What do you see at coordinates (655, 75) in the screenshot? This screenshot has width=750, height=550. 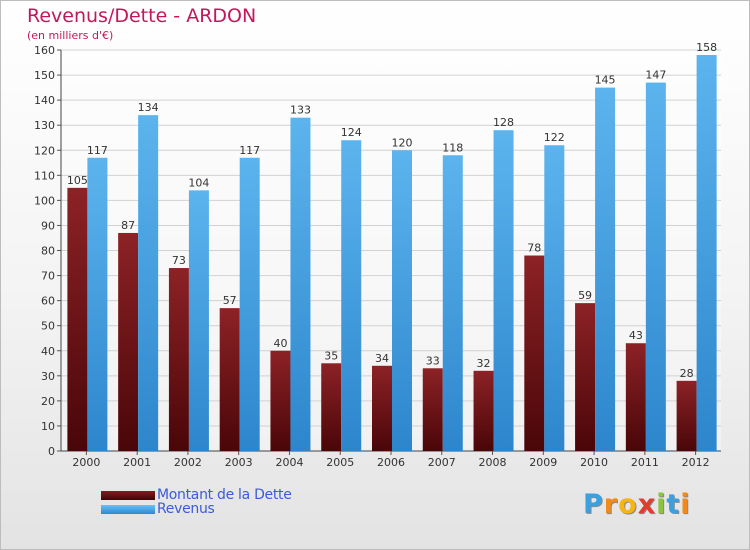 I see `data-label-revenus: 147` at bounding box center [655, 75].